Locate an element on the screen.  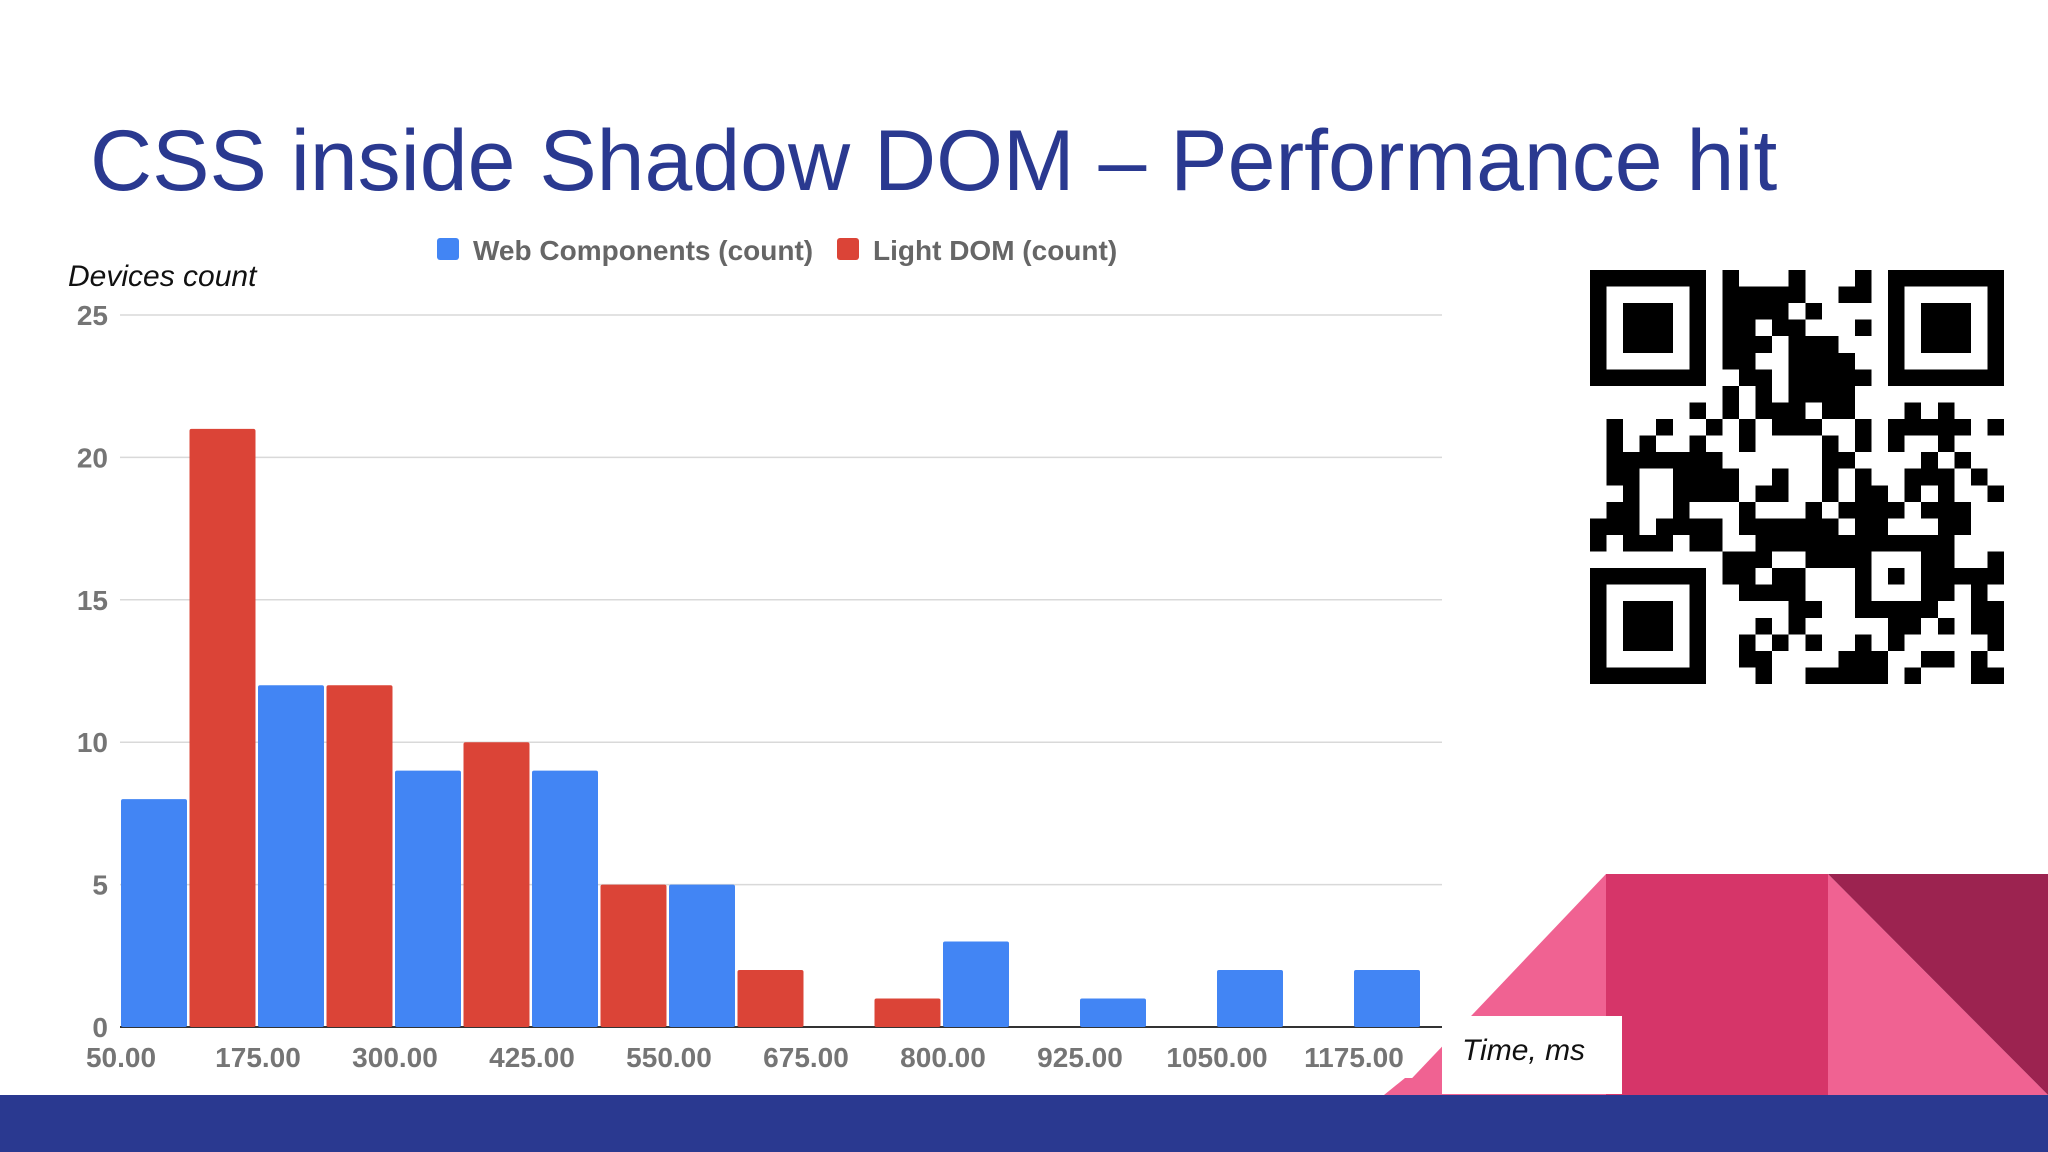
qr-code-icon is located at coordinates (1797, 477).